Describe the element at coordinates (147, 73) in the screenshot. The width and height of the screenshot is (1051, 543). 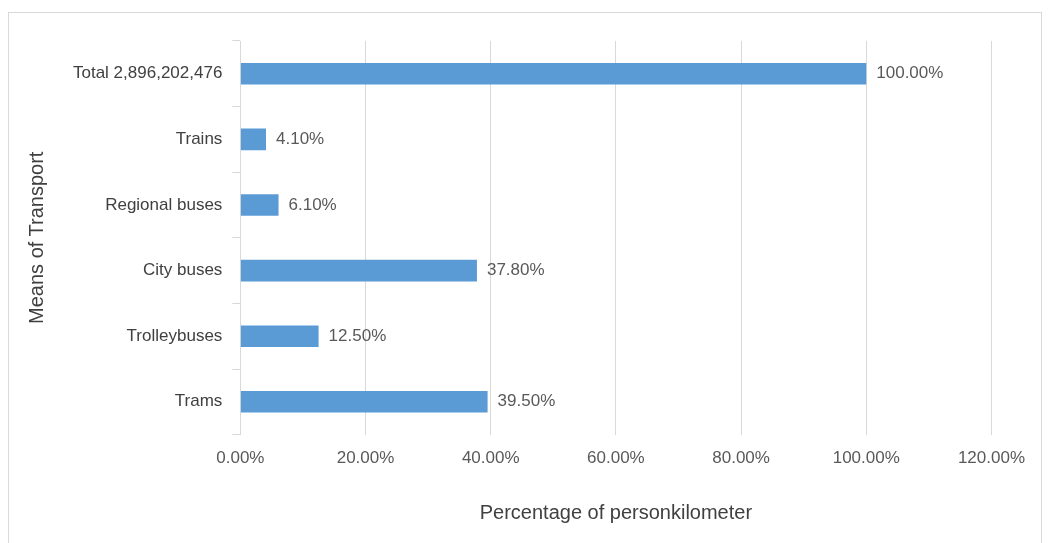
I see `y-tick-label: Total 2,896,202,476` at that location.